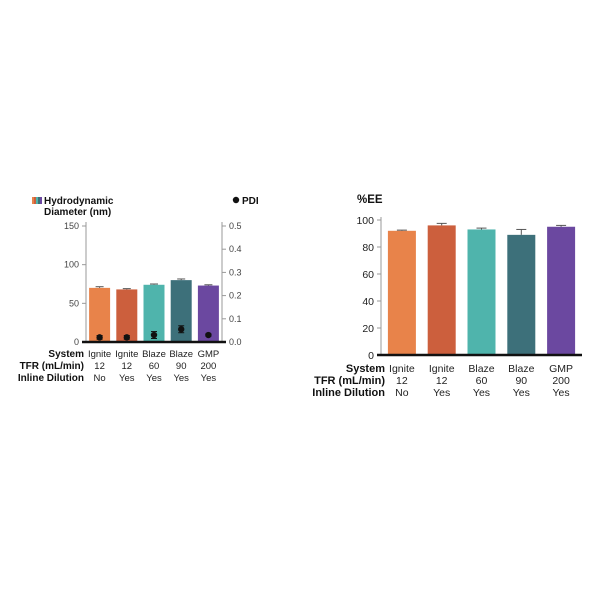  I want to click on y-tick-label: 40, so click(368, 302).